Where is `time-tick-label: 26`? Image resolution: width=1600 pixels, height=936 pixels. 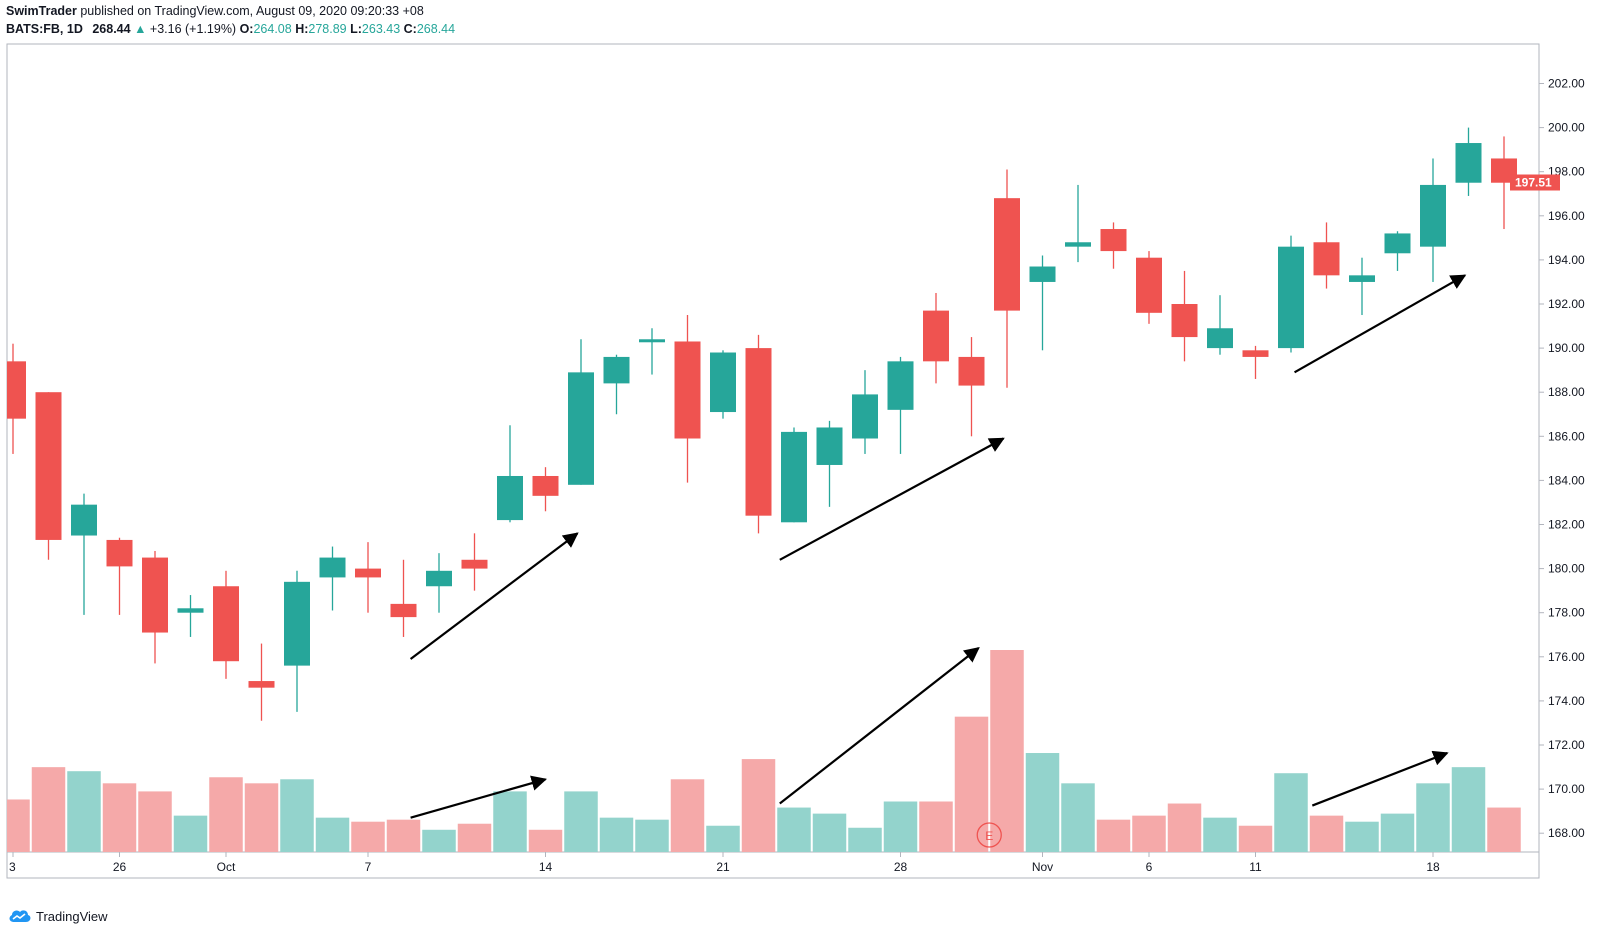 time-tick-label: 26 is located at coordinates (120, 867).